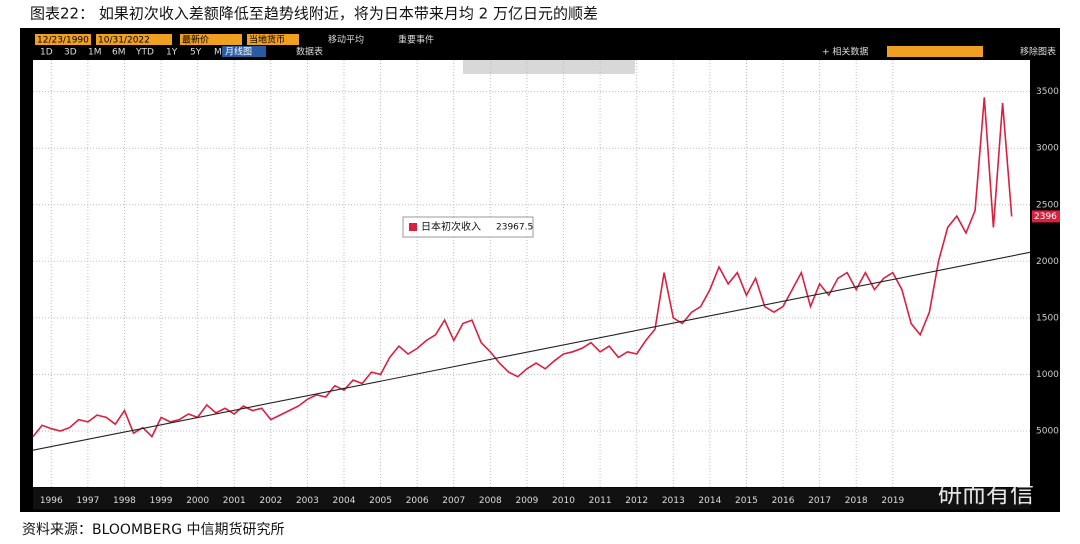 The image size is (1080, 544). What do you see at coordinates (119, 53) in the screenshot?
I see `period-button: 6M` at bounding box center [119, 53].